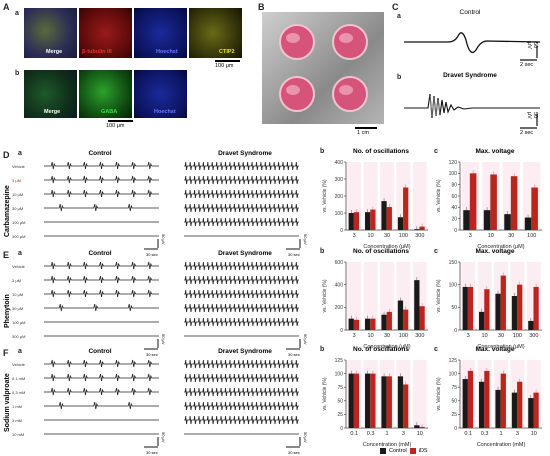  What do you see at coordinates (339, 263) in the screenshot?
I see `y-tick-label: 600` at bounding box center [339, 263].